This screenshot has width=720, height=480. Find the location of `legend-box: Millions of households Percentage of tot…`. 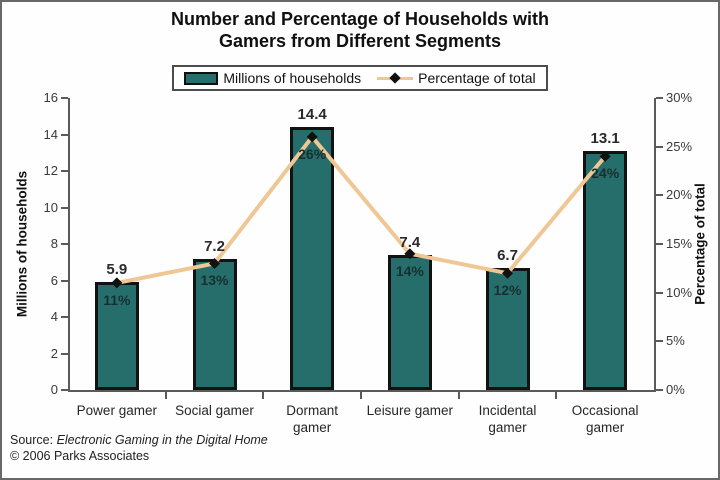

legend-box: Millions of households Percentage of tot… is located at coordinates (360, 78).